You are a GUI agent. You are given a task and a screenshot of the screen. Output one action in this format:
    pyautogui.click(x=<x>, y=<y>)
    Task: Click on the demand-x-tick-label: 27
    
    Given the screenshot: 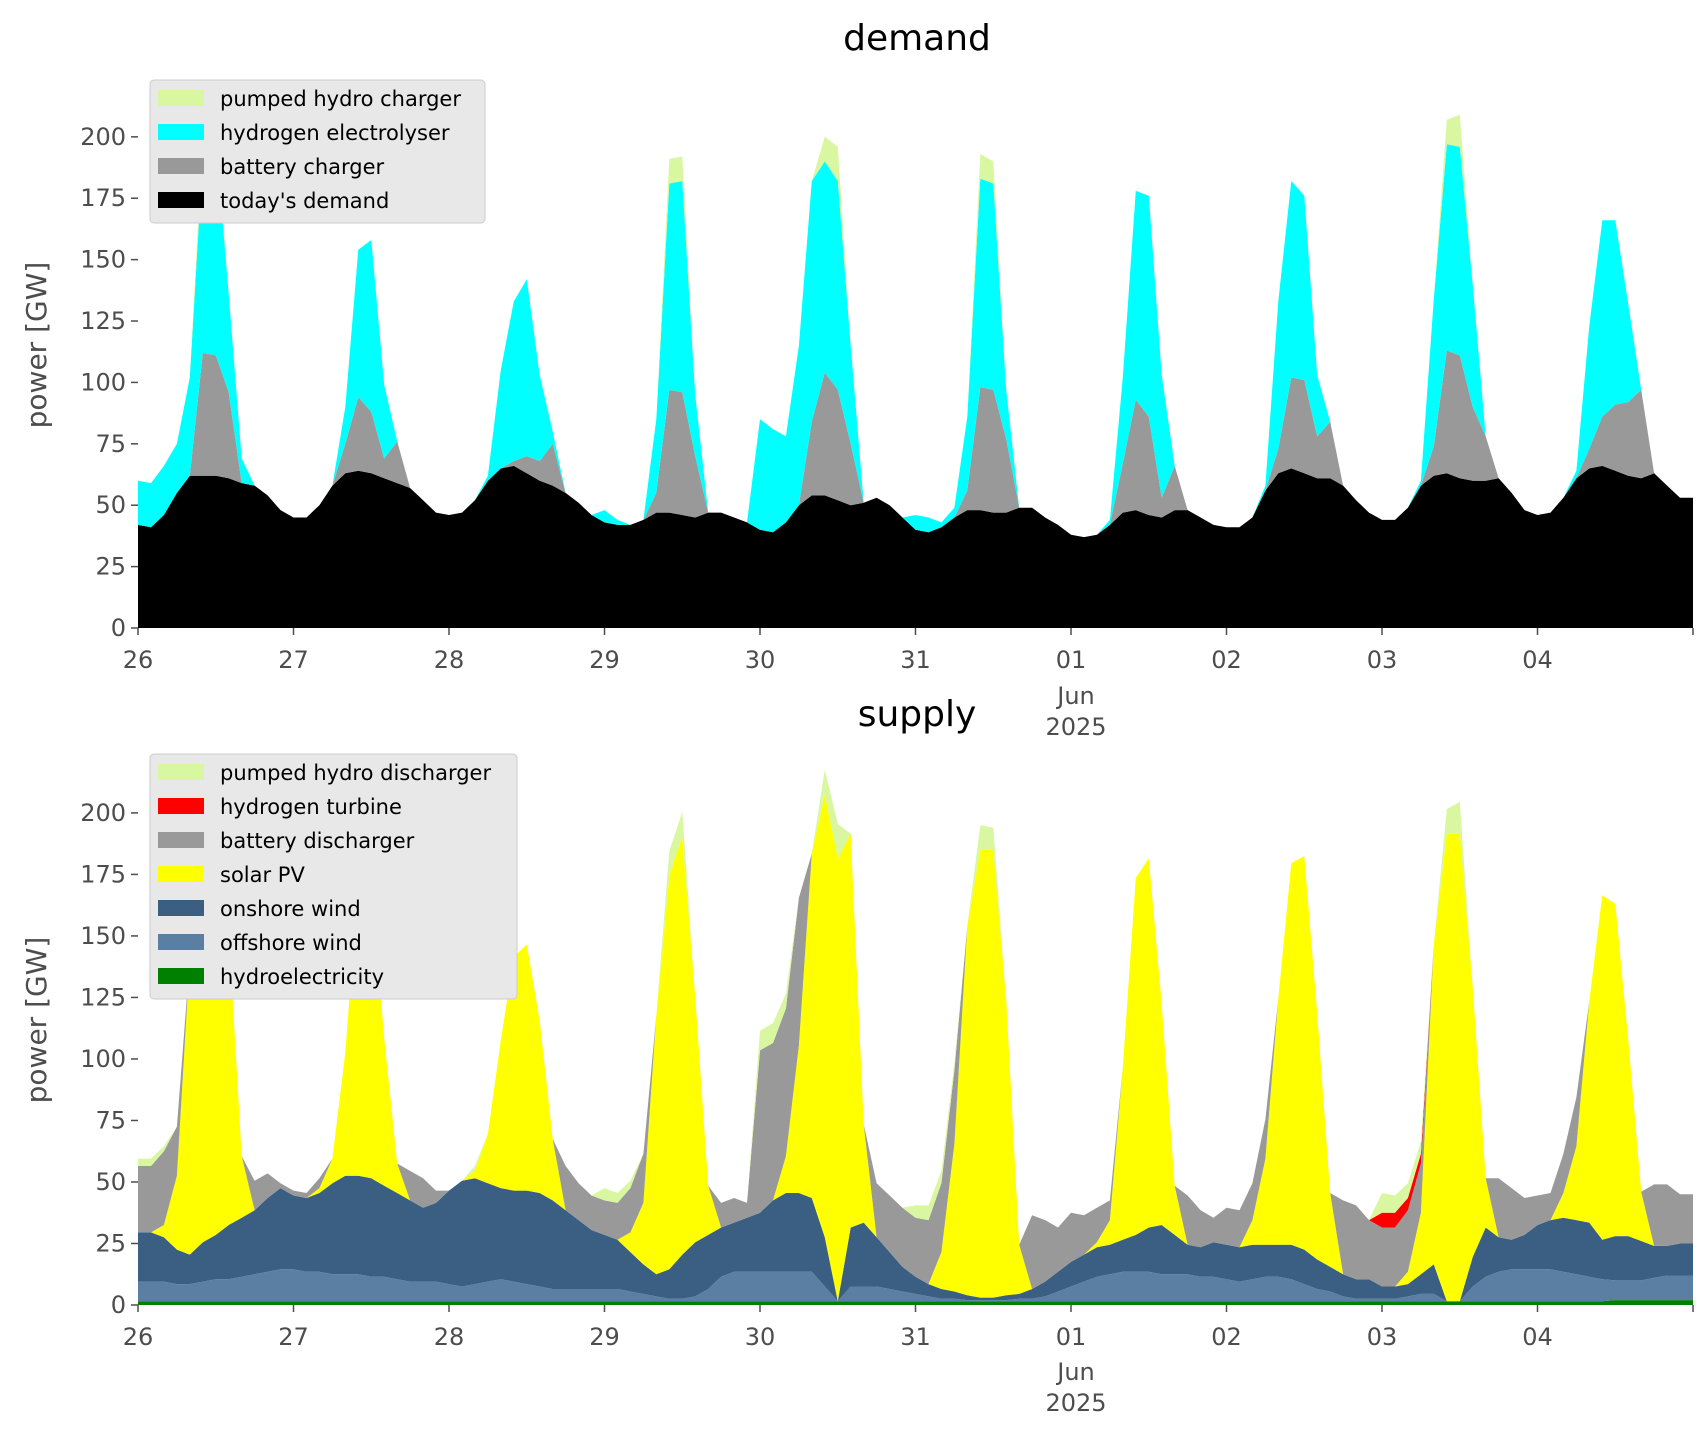 What is the action you would take?
    pyautogui.click(x=293, y=660)
    